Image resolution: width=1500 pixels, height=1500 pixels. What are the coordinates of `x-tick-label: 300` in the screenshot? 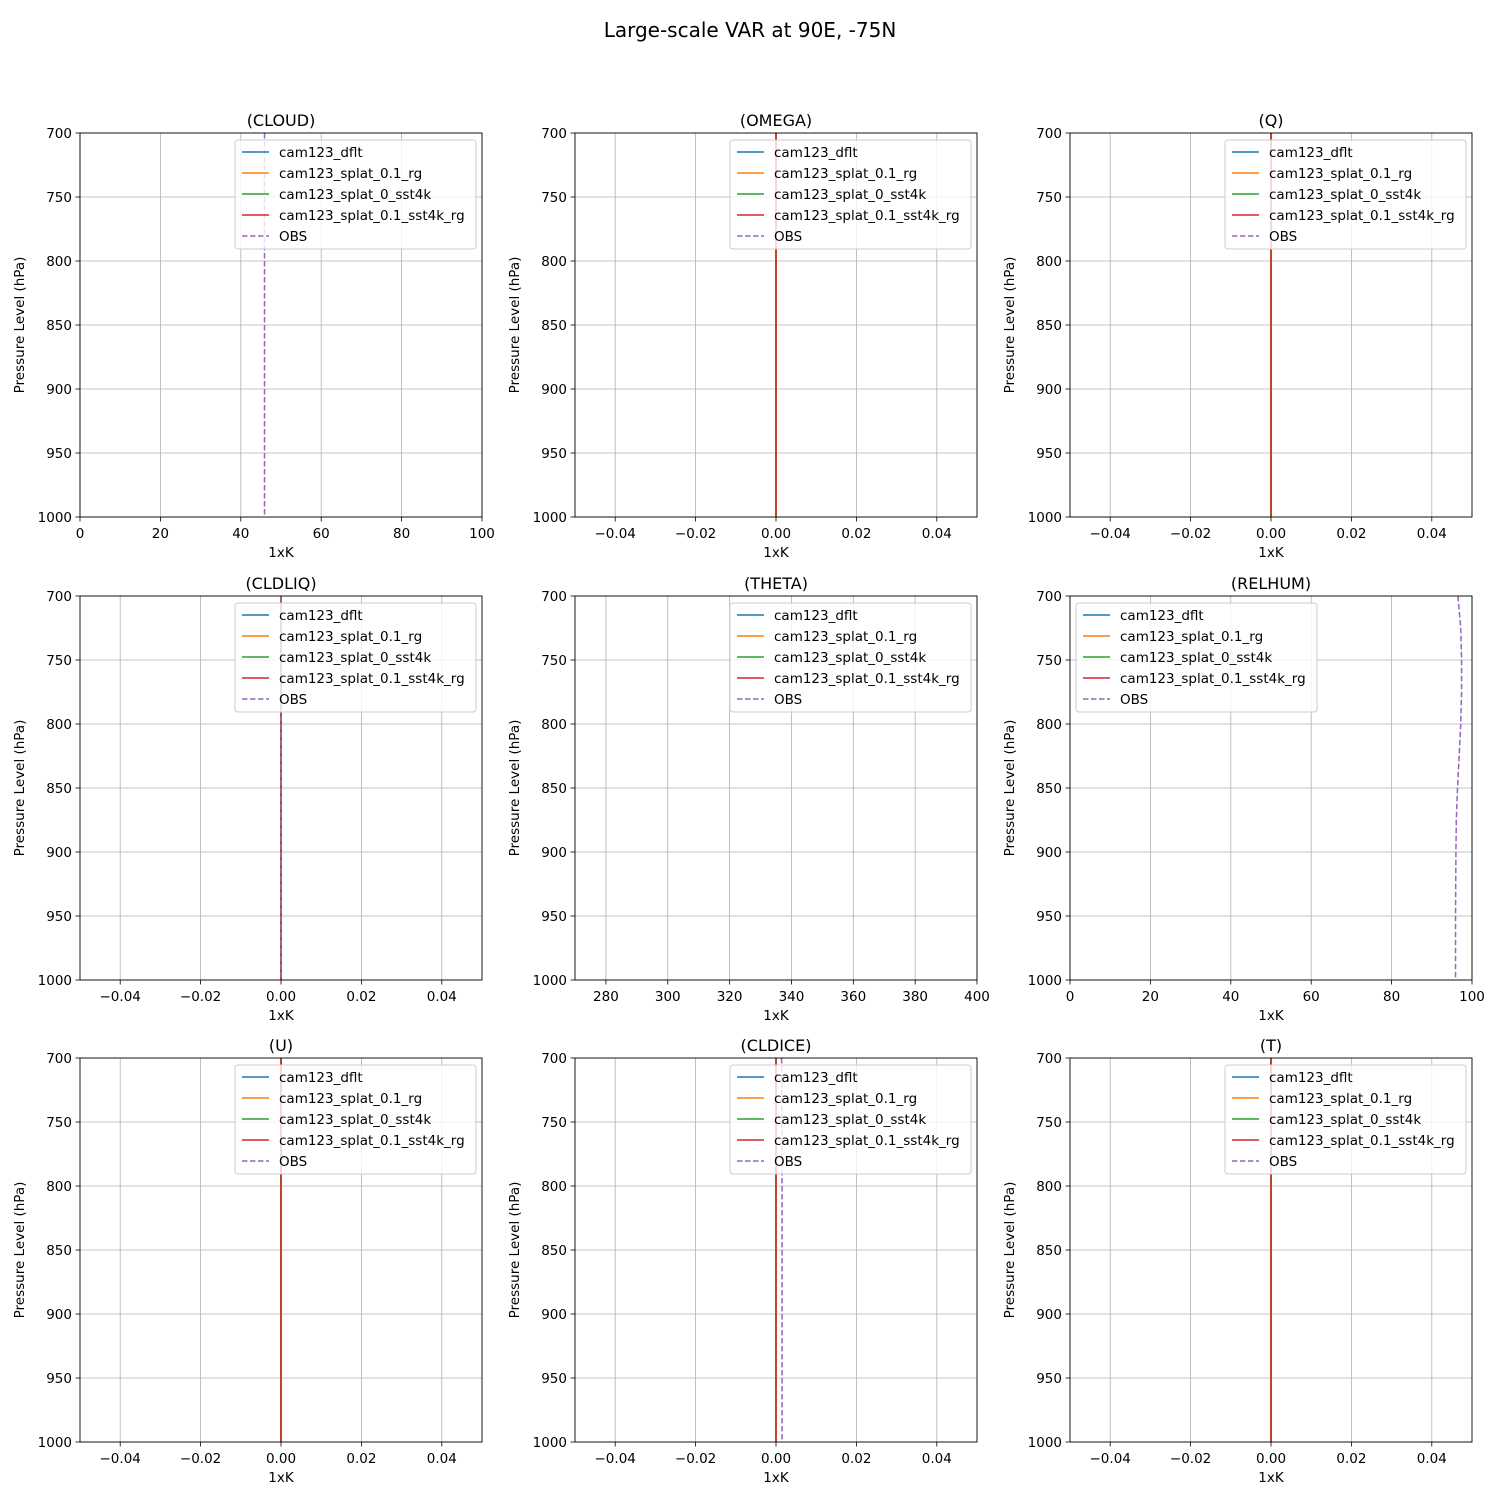 It's located at (668, 997).